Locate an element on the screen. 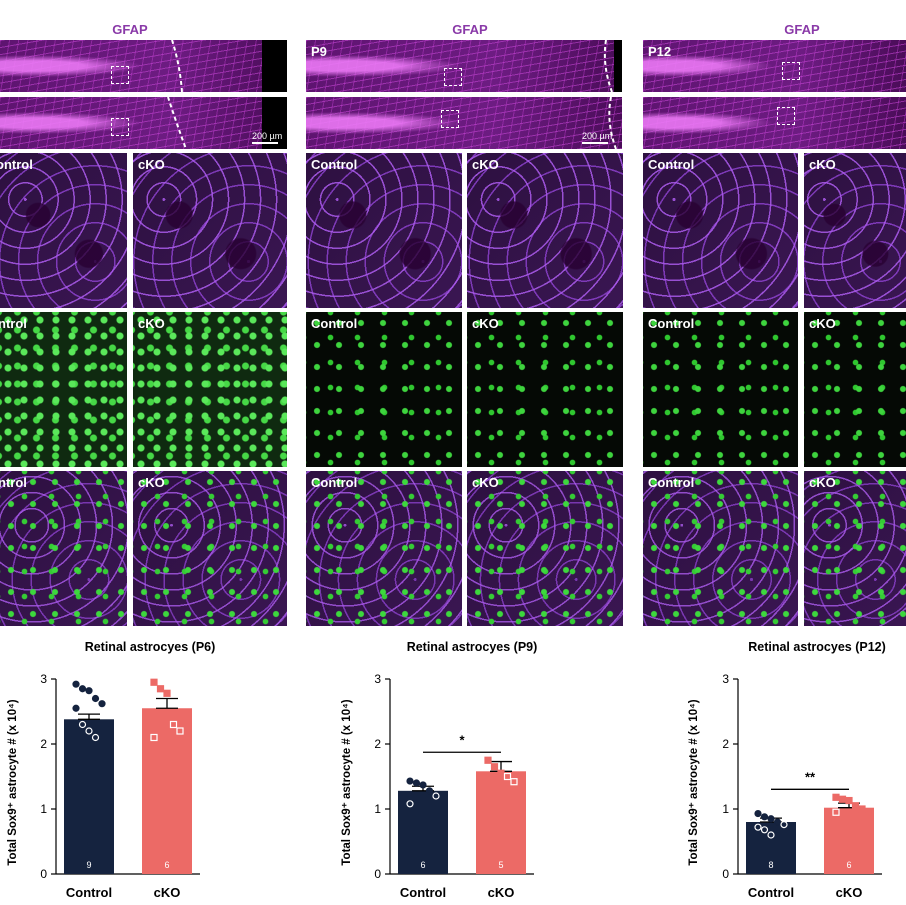 The image size is (906, 905). y-tick-label: 1 is located at coordinates (43, 809).